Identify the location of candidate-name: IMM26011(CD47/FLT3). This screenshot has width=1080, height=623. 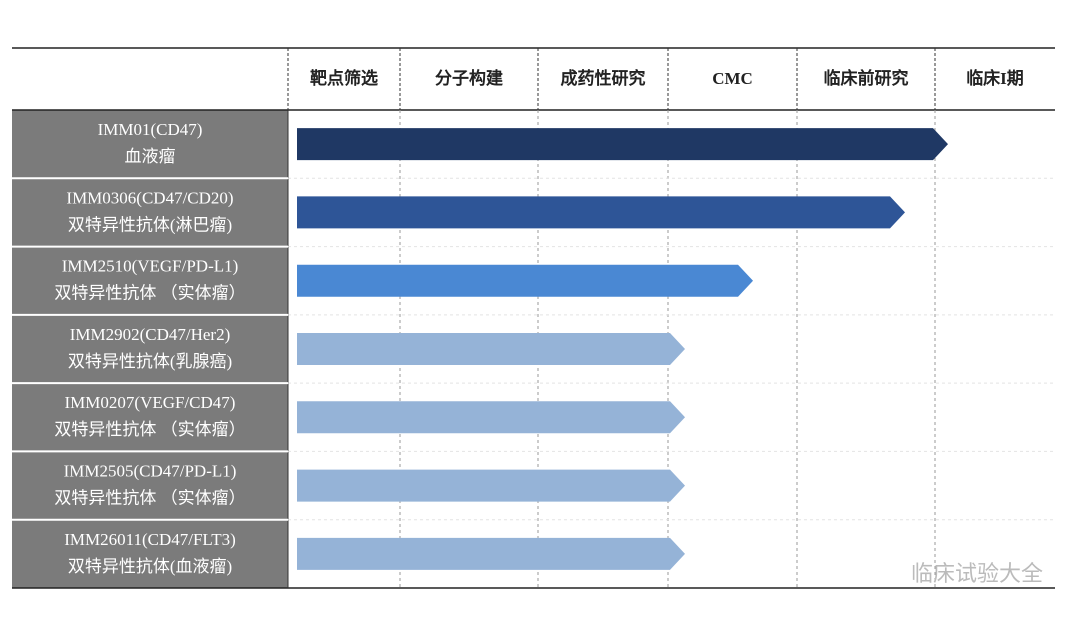
(150, 539).